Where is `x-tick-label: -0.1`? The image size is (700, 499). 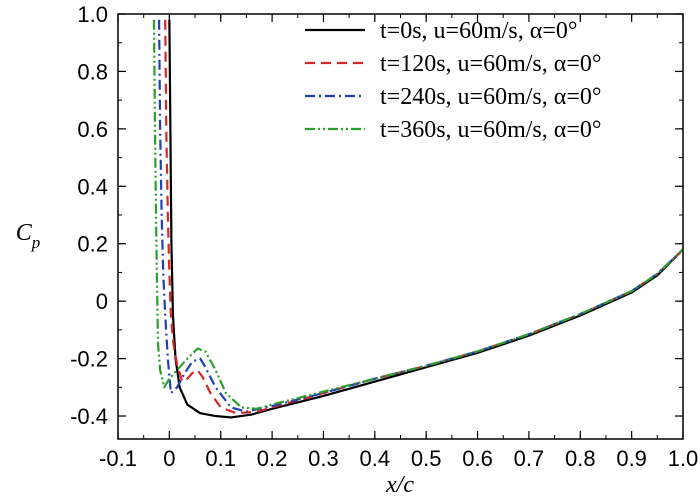 x-tick-label: -0.1 is located at coordinates (118, 458).